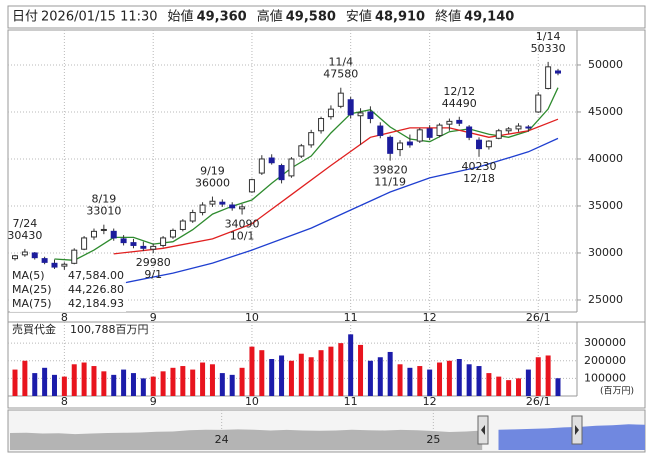 The height and width of the screenshot is (470, 653). Describe the element at coordinates (479, 178) in the screenshot. I see `annotation-date: 12/18` at that location.